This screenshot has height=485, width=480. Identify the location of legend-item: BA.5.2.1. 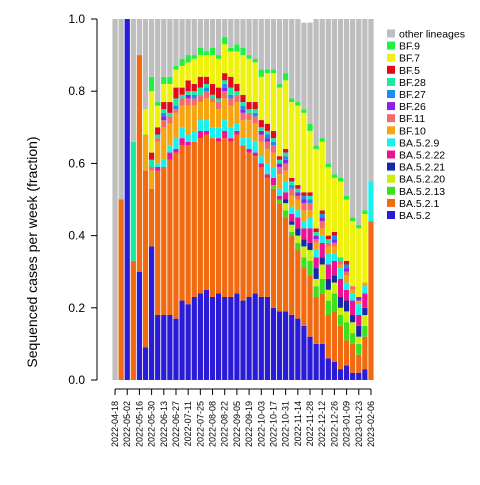
(413, 204).